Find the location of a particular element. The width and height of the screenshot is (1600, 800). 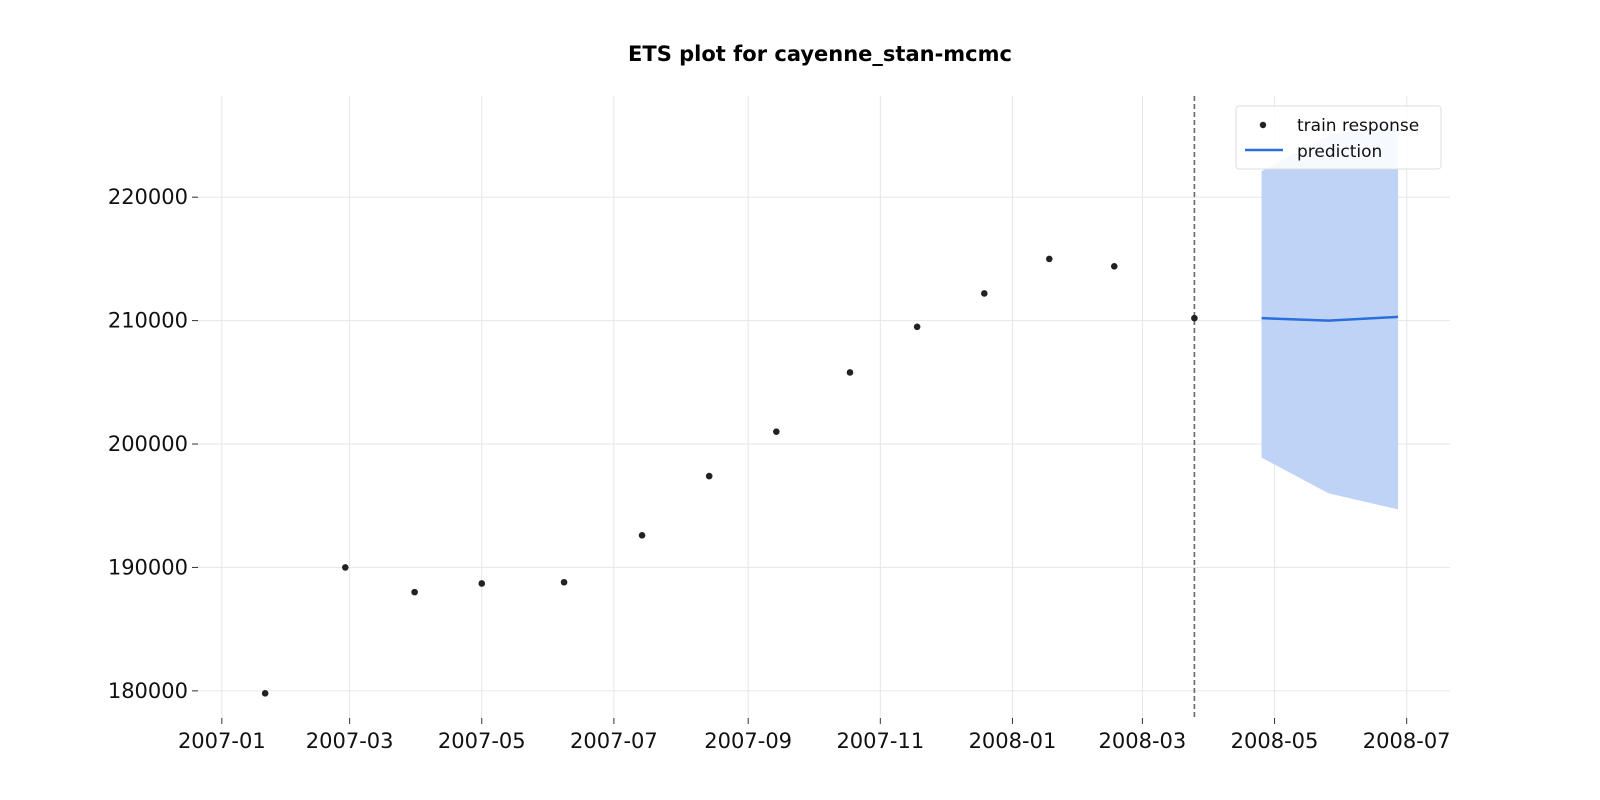

x-tick-label: 2007-07 is located at coordinates (614, 741).